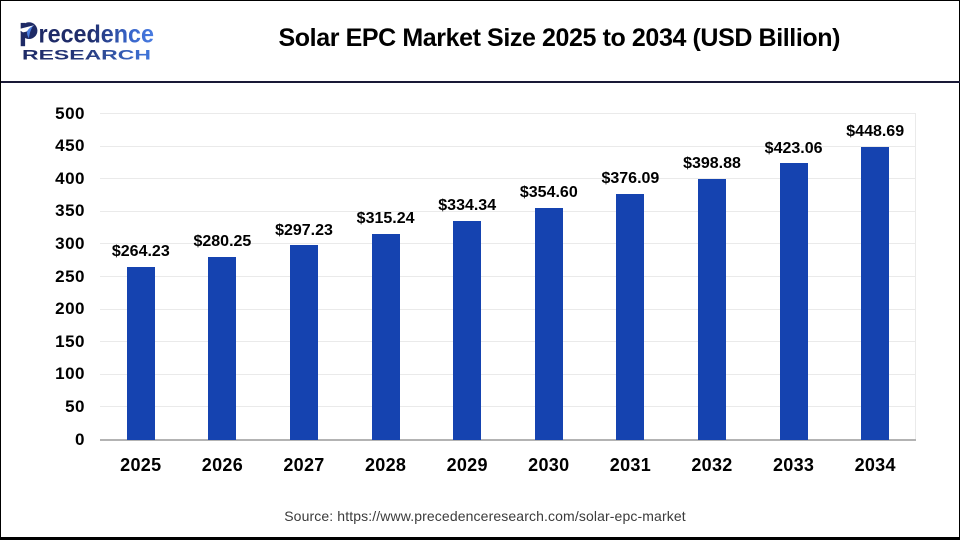  What do you see at coordinates (97, 35) in the screenshot?
I see `svg-text: recedence` at bounding box center [97, 35].